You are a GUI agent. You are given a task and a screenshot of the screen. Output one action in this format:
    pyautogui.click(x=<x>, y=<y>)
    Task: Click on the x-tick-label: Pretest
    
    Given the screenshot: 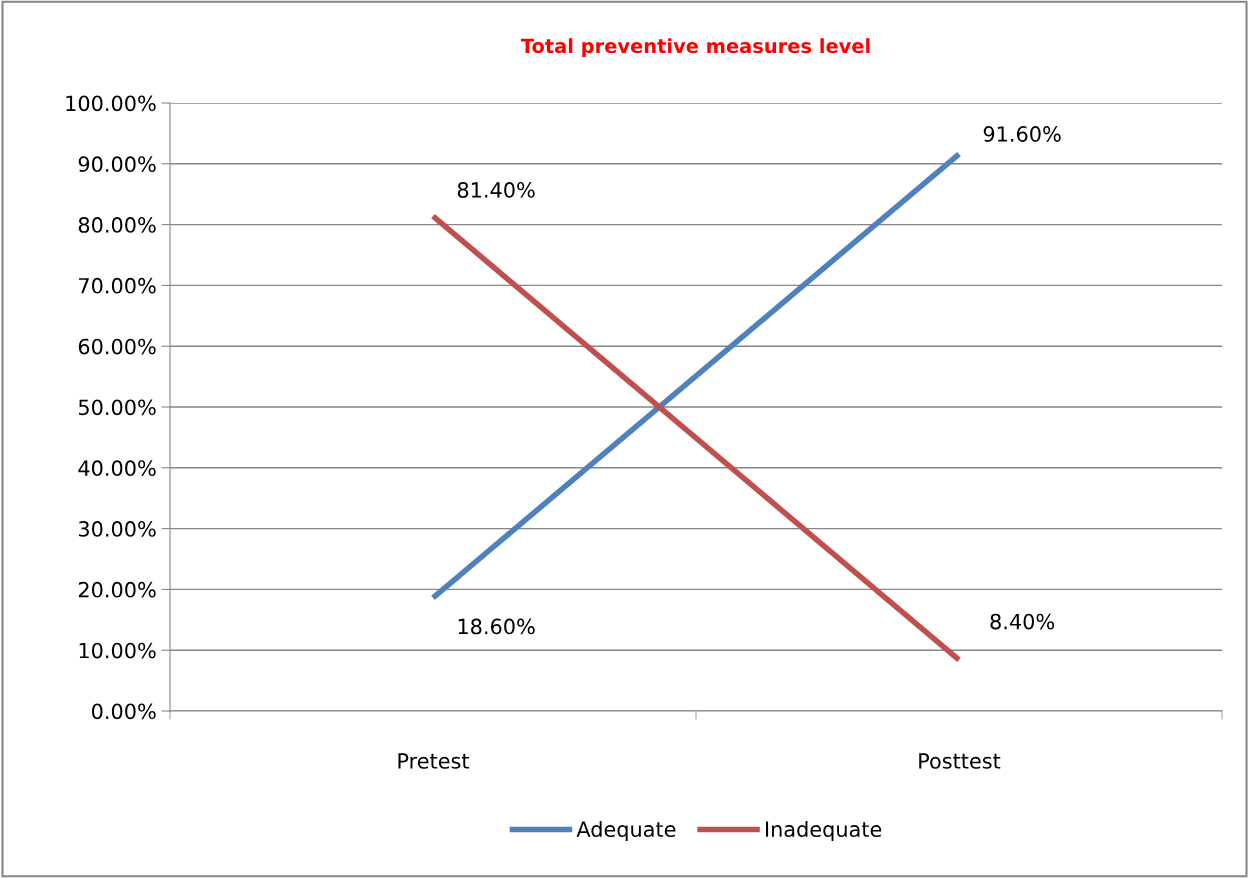 What is the action you would take?
    pyautogui.click(x=434, y=761)
    